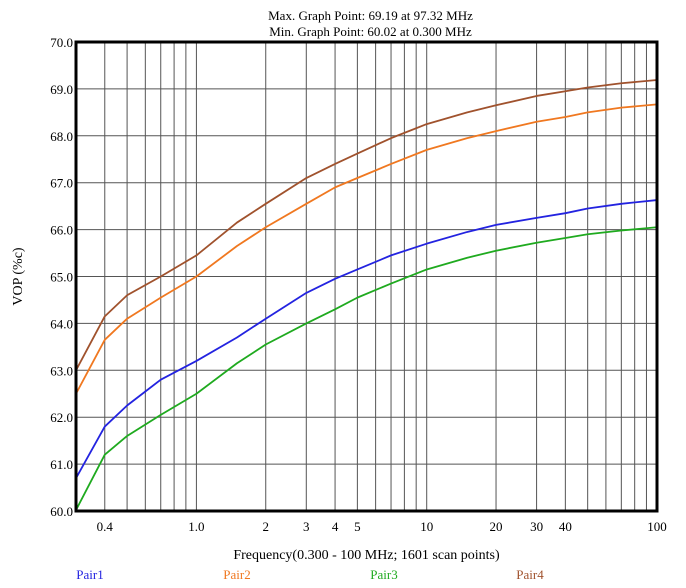  Describe the element at coordinates (61, 417) in the screenshot. I see `y-tick-label: 62.0` at that location.